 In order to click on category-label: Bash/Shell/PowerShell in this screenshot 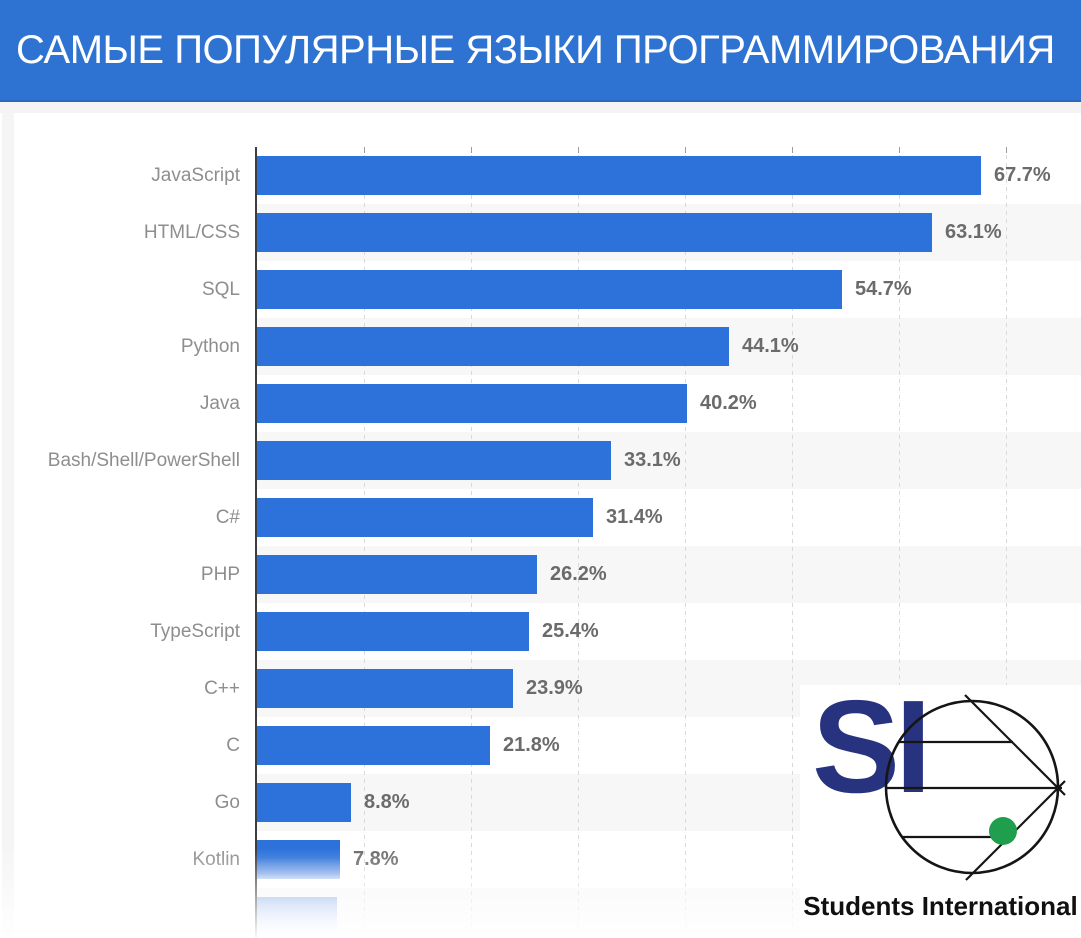, I will do `click(143, 460)`.